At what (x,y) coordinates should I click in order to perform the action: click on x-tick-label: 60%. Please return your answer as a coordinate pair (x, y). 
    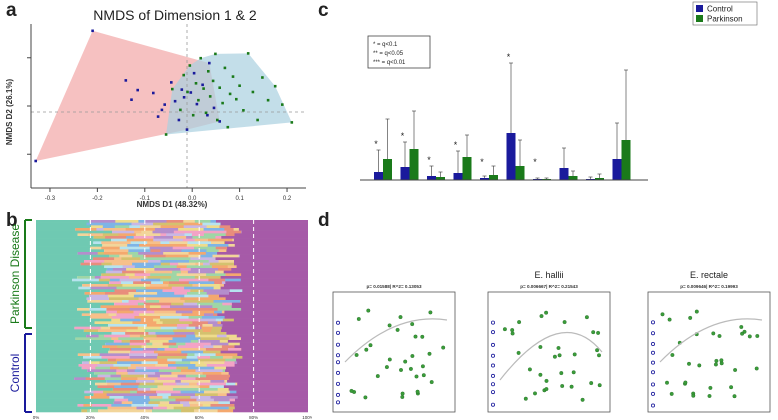
    Looking at the image, I should click on (199, 417).